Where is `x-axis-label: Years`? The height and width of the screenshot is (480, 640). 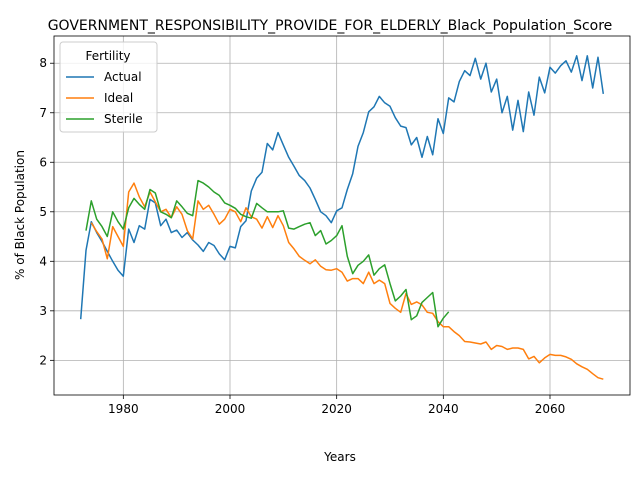
x-axis-label: Years is located at coordinates (339, 457).